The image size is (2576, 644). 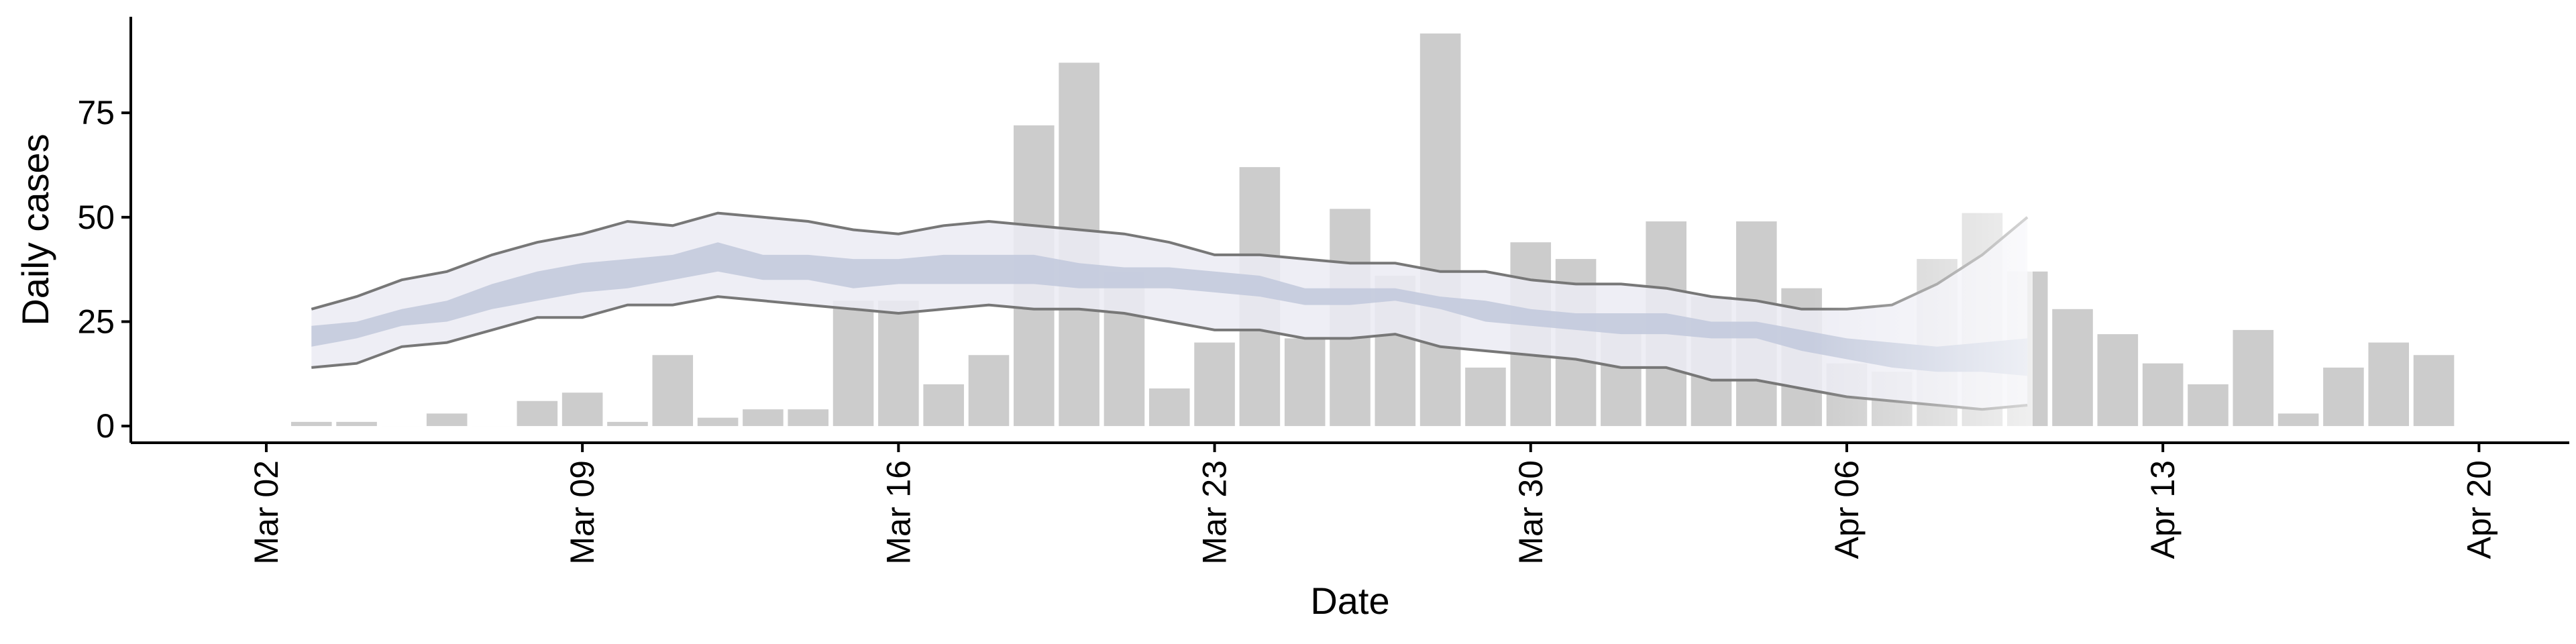 What do you see at coordinates (898, 512) in the screenshot?
I see `x-tick-label: Mar 16` at bounding box center [898, 512].